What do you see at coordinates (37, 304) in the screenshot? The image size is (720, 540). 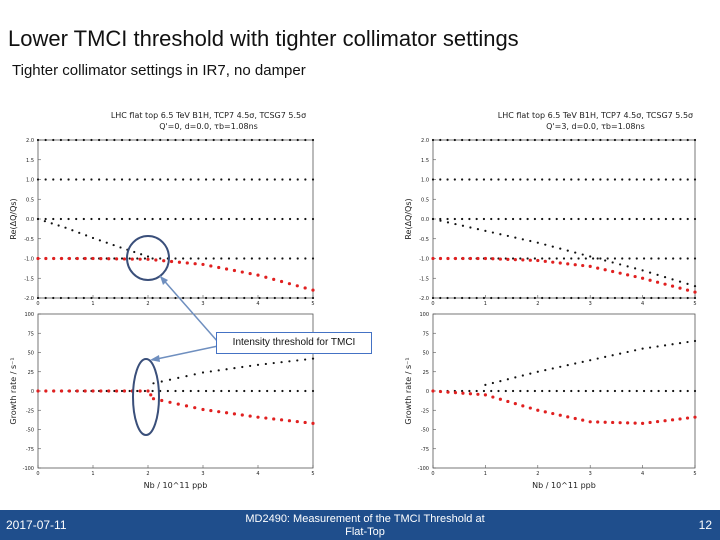 I see `x-tick-label: 0` at bounding box center [37, 304].